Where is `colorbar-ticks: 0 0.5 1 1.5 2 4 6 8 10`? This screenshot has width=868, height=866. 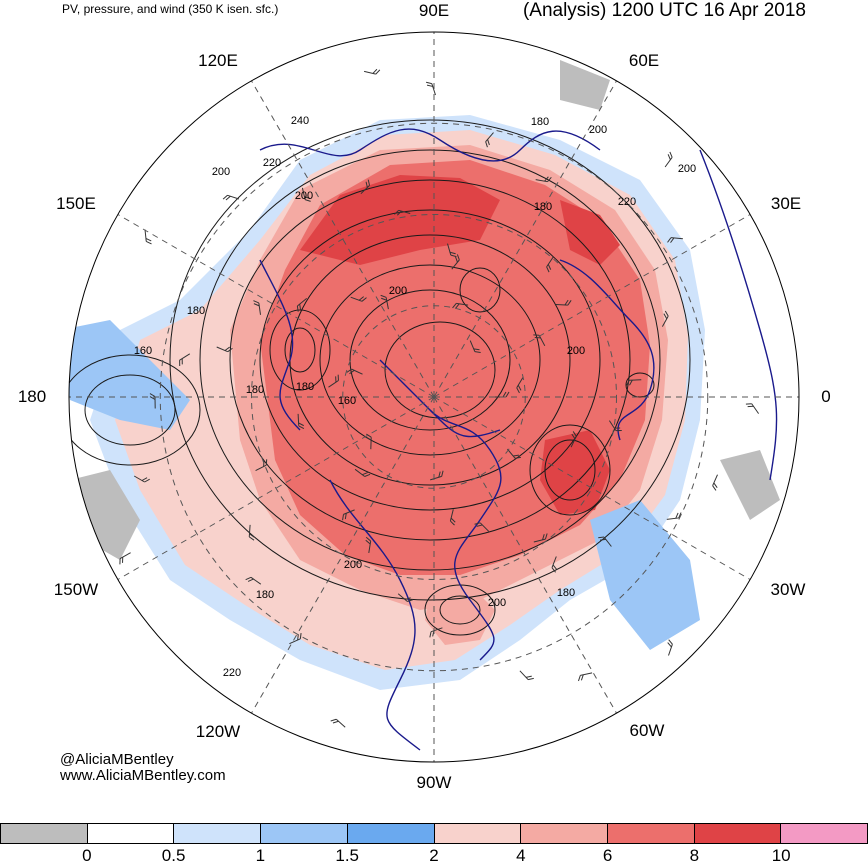
colorbar-ticks: 0 0.5 1 1.5 2 4 6 8 10 is located at coordinates (434, 855).